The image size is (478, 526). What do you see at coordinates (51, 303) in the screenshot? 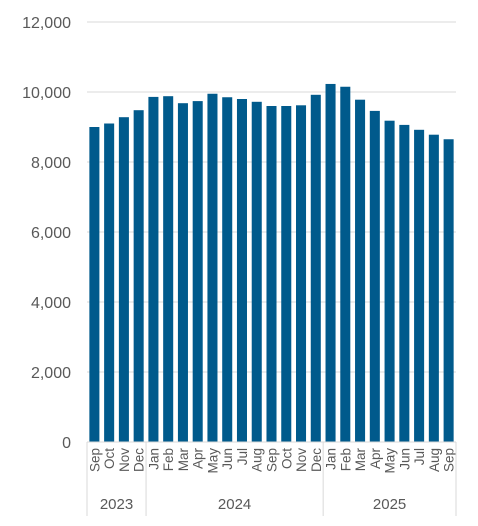
I see `y-tick-label: 4,000` at bounding box center [51, 303].